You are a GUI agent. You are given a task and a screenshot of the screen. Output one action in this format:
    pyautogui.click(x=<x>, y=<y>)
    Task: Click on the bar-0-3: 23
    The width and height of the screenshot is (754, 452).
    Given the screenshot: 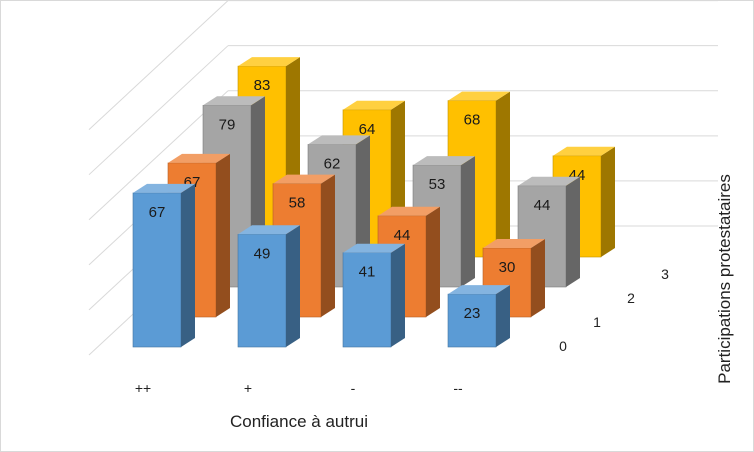 What is the action you would take?
    pyautogui.click(x=478, y=316)
    